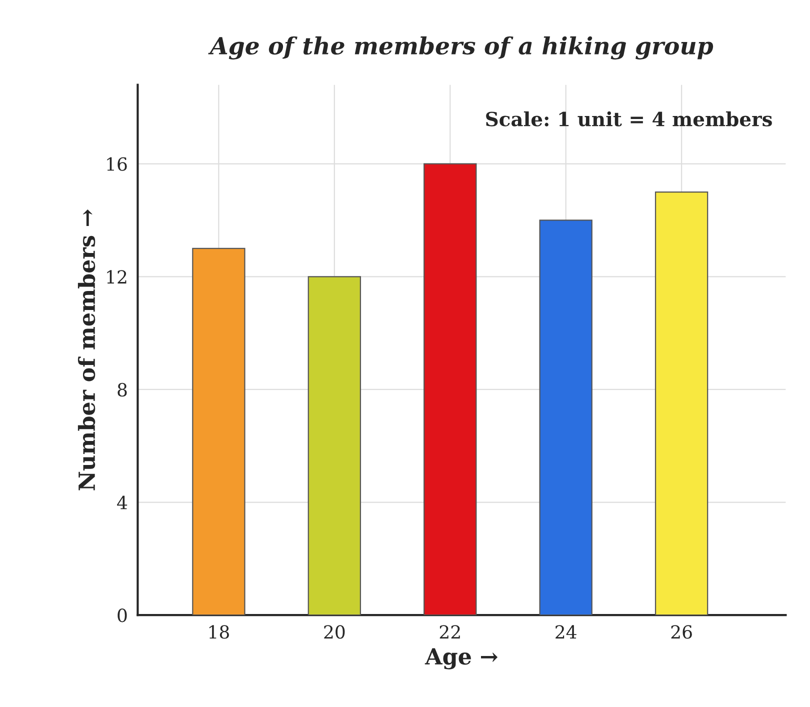 This screenshot has width=810, height=707. I want to click on annotation: Scale: 1 unit = 4 members, so click(629, 118).